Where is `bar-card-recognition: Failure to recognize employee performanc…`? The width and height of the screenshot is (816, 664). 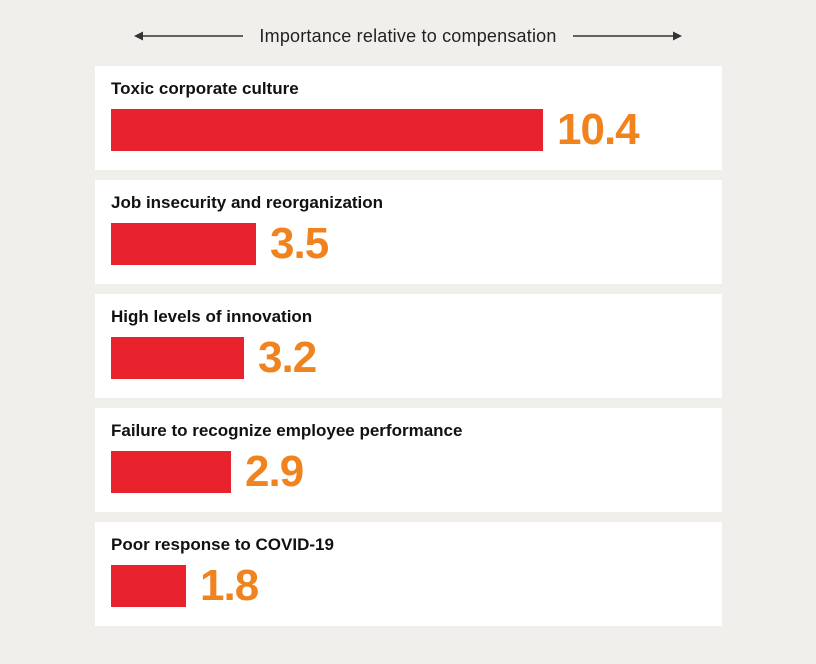
bar-card-recognition: Failure to recognize employee performanc… is located at coordinates (408, 460).